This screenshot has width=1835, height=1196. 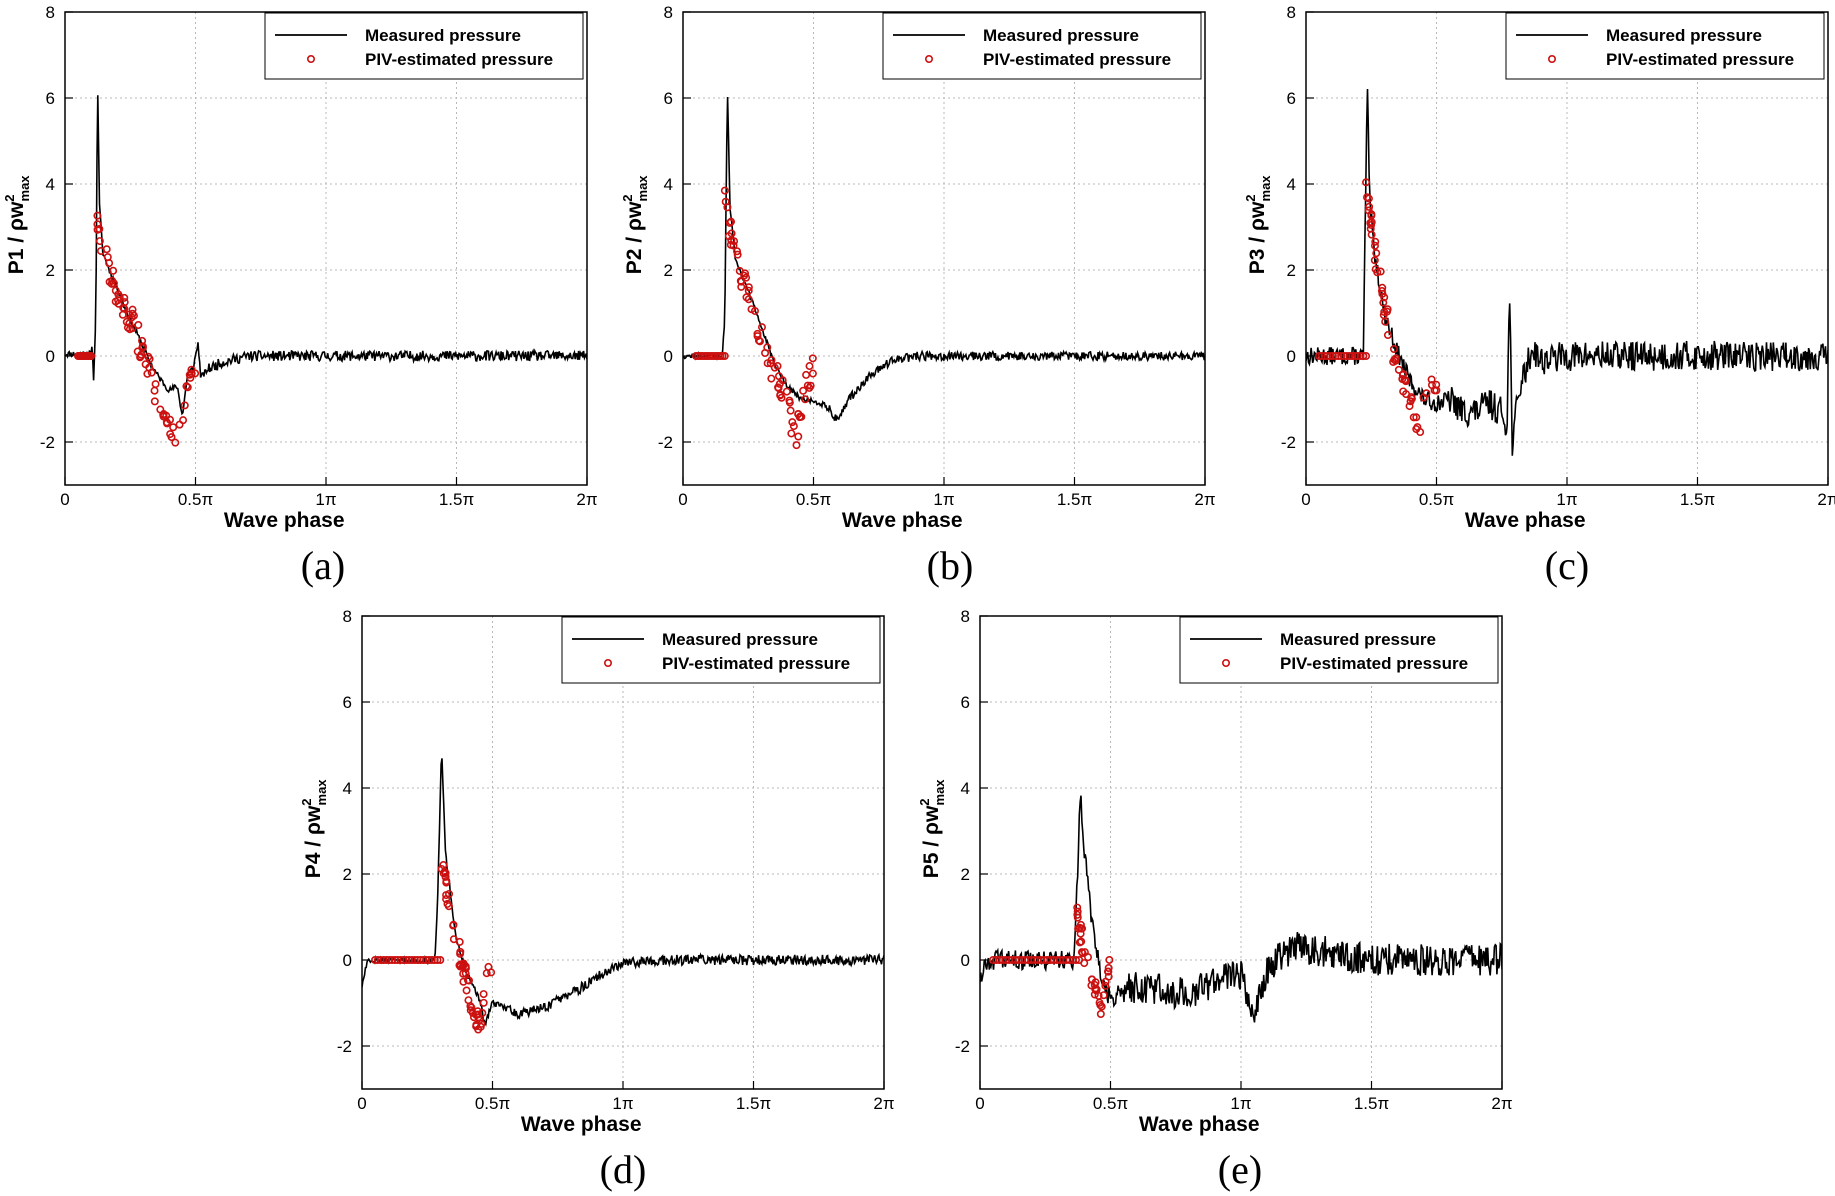 I want to click on y-tick-label: 0, so click(x=965, y=960).